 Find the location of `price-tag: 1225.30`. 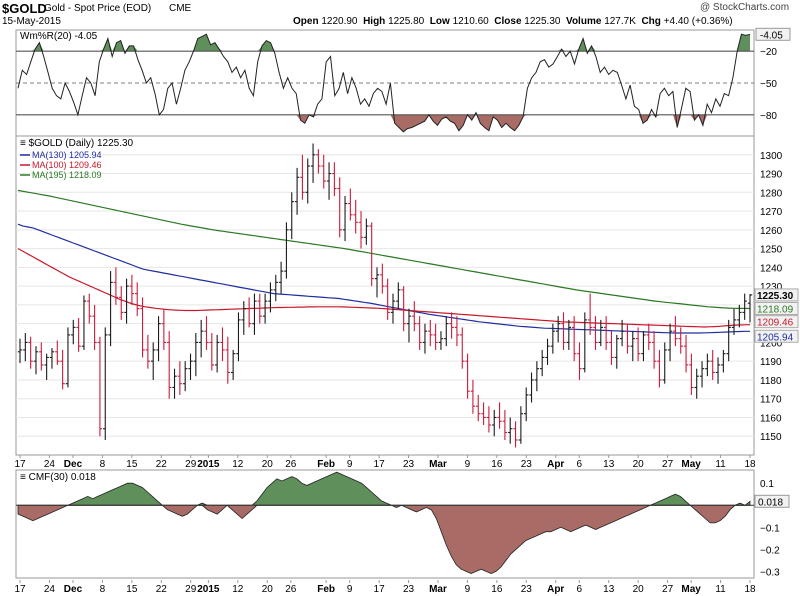

price-tag: 1225.30 is located at coordinates (776, 295).